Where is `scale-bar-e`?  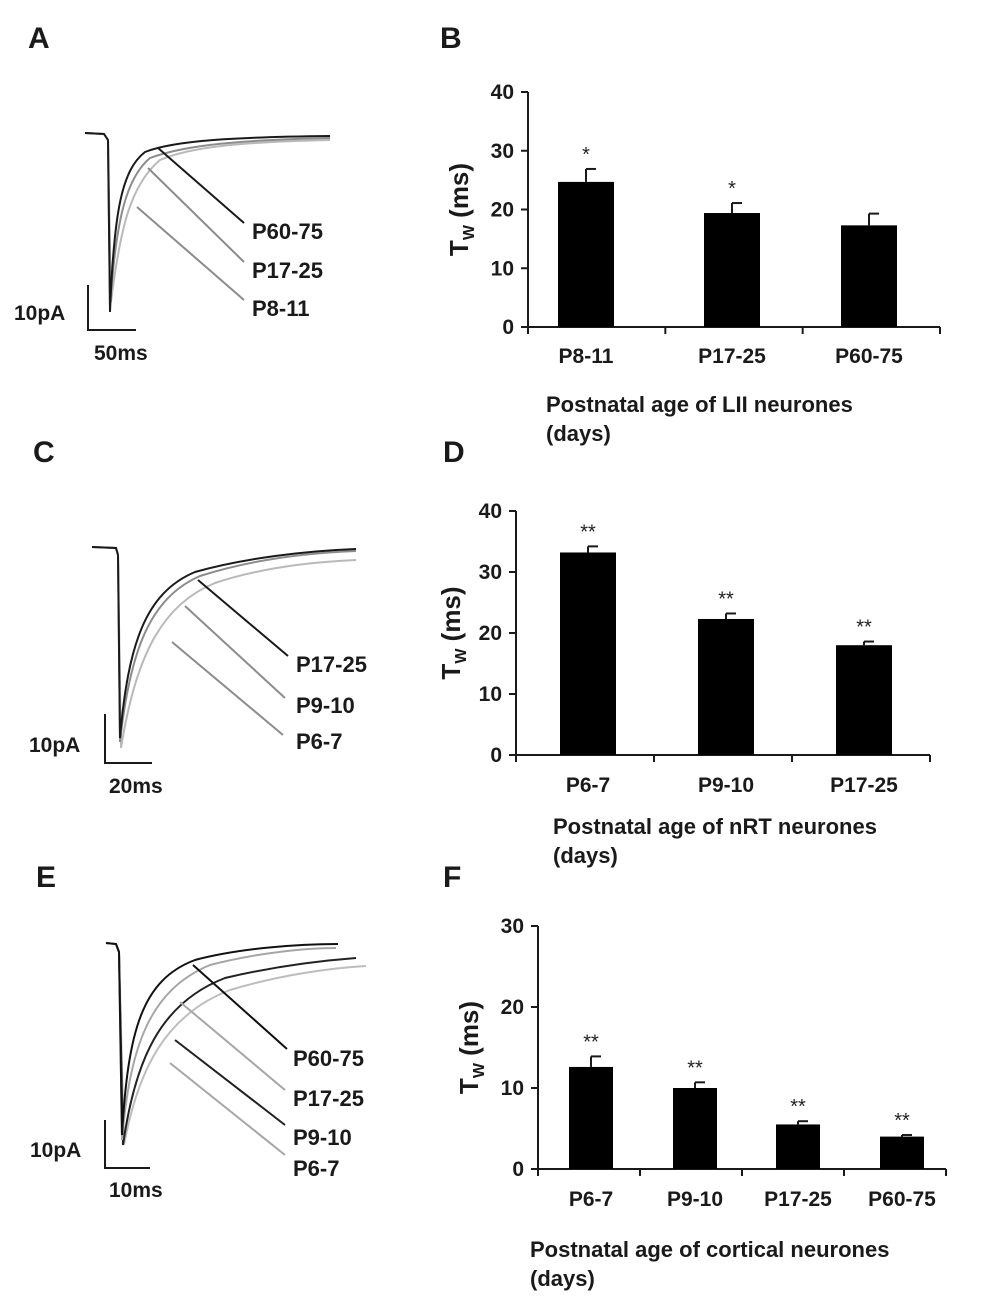
scale-bar-e is located at coordinates (127, 1144).